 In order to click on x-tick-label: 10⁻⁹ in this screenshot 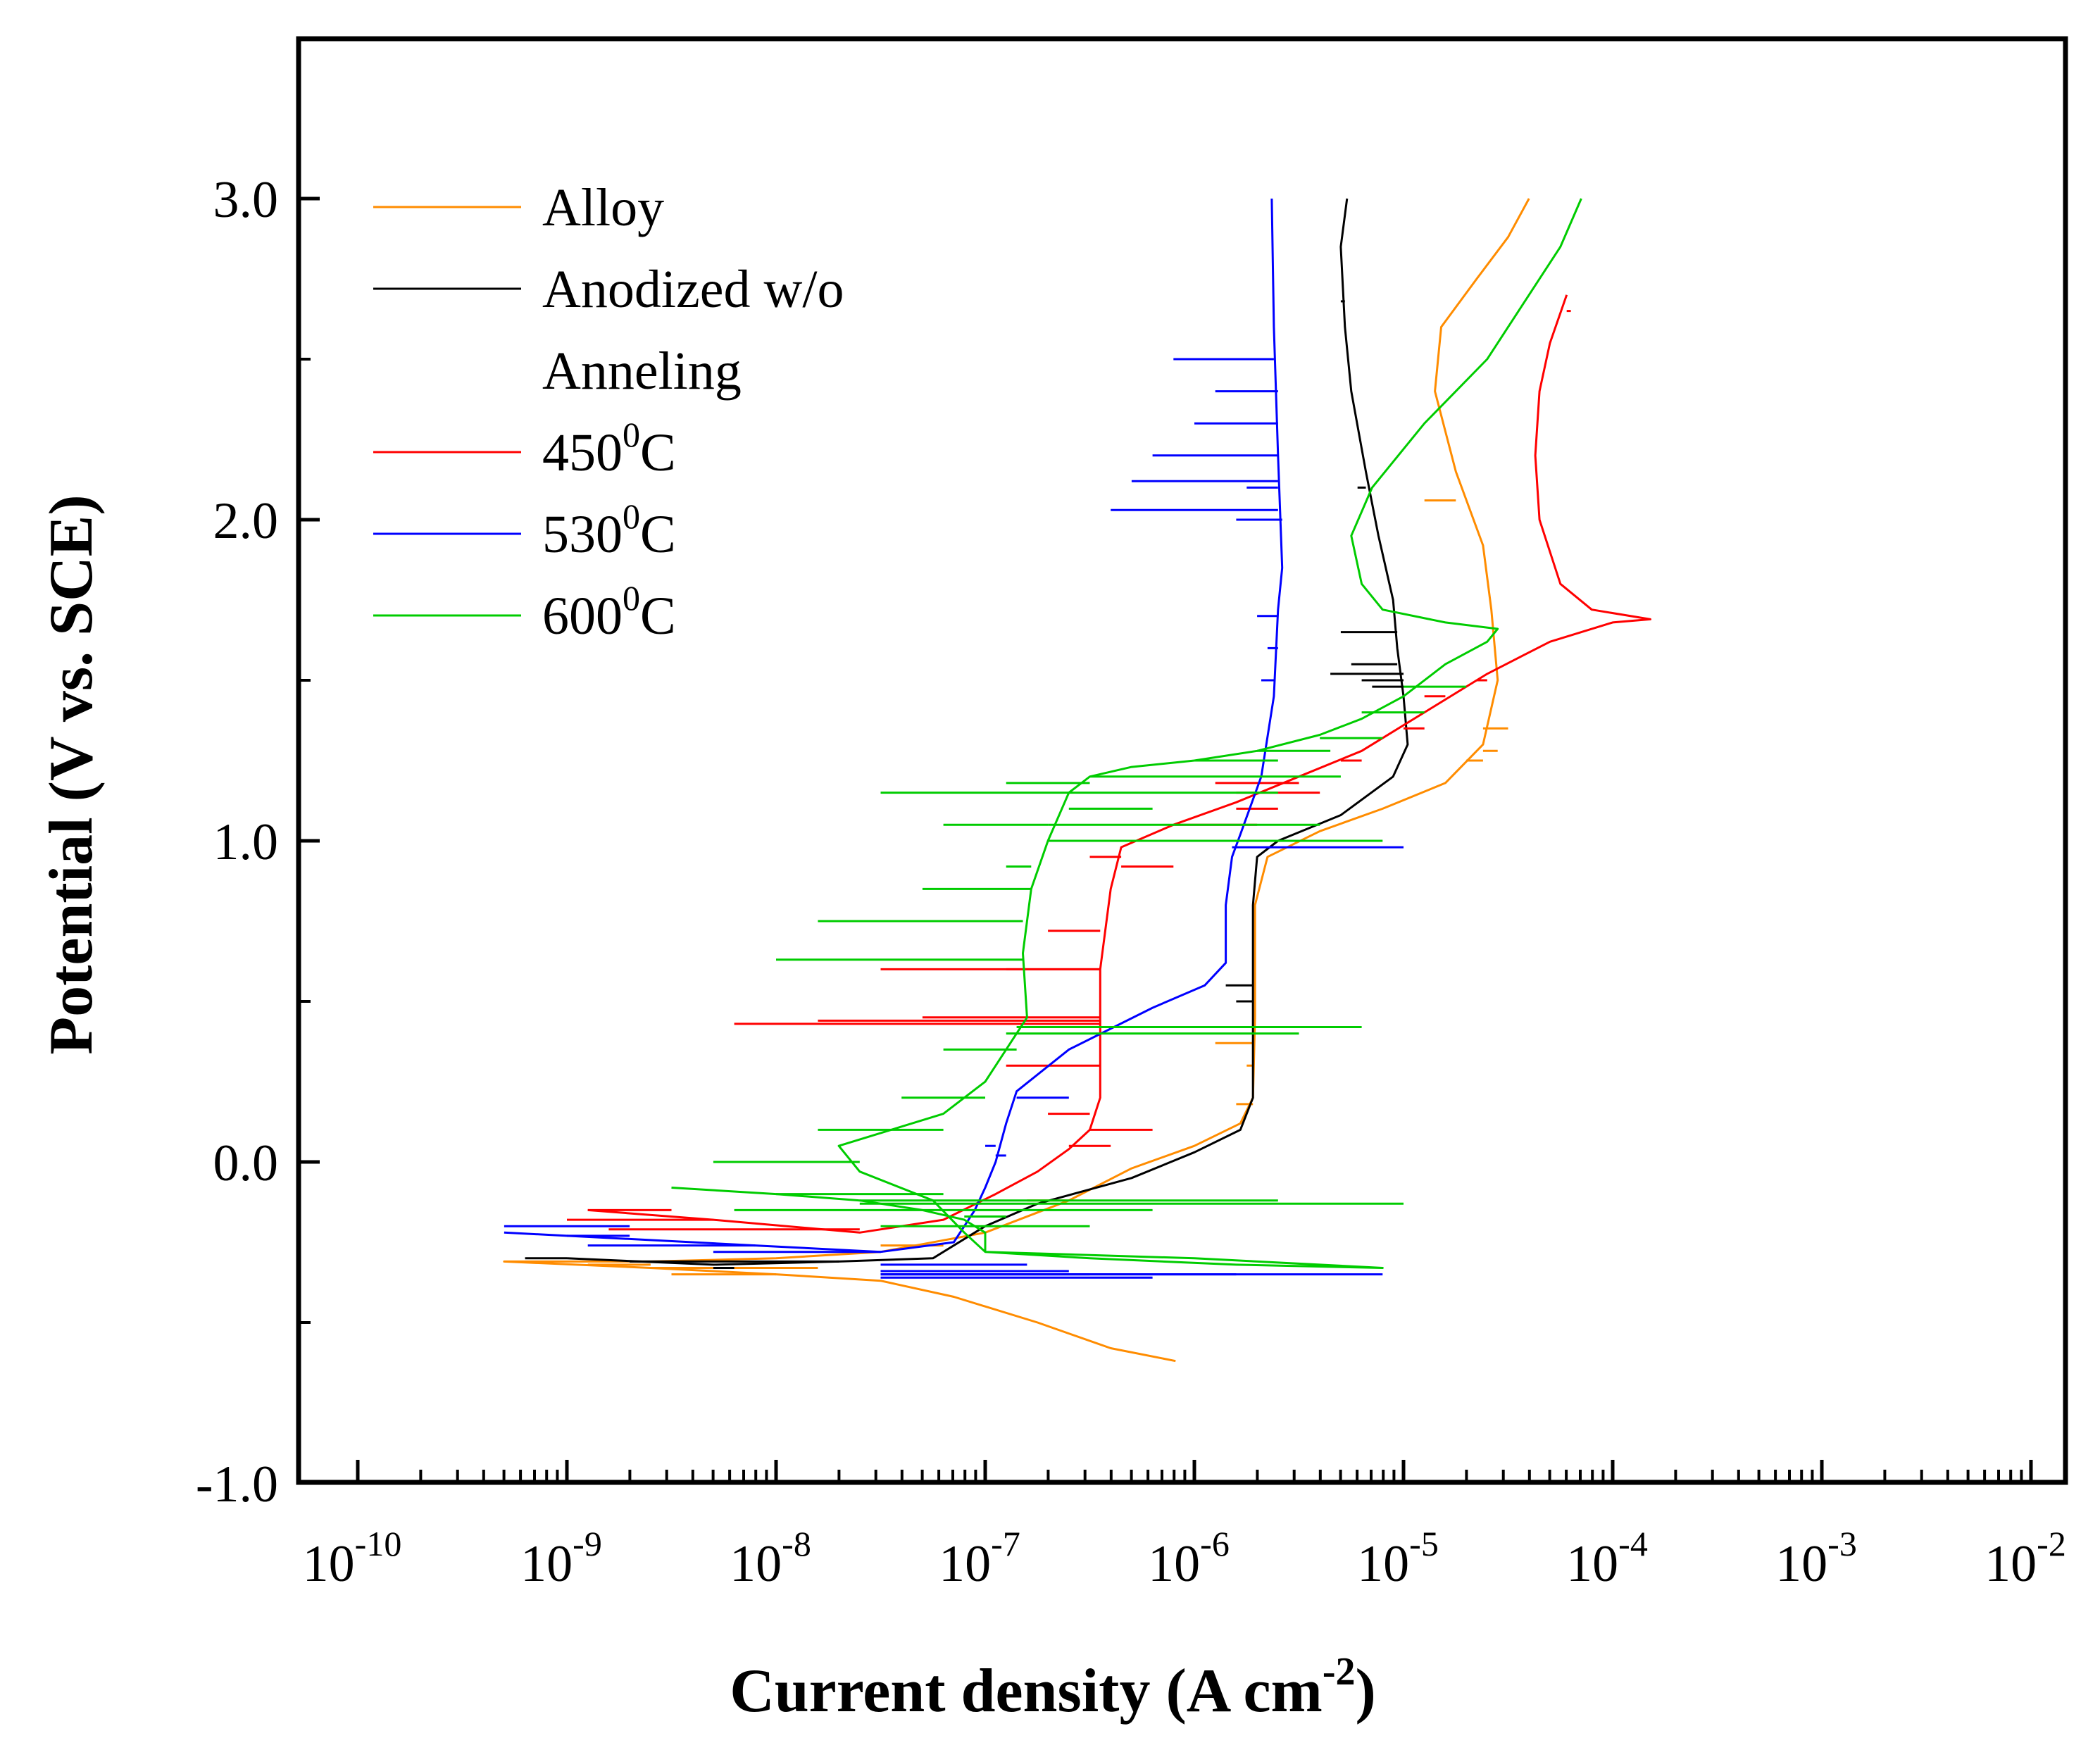, I will do `click(561, 1558)`.